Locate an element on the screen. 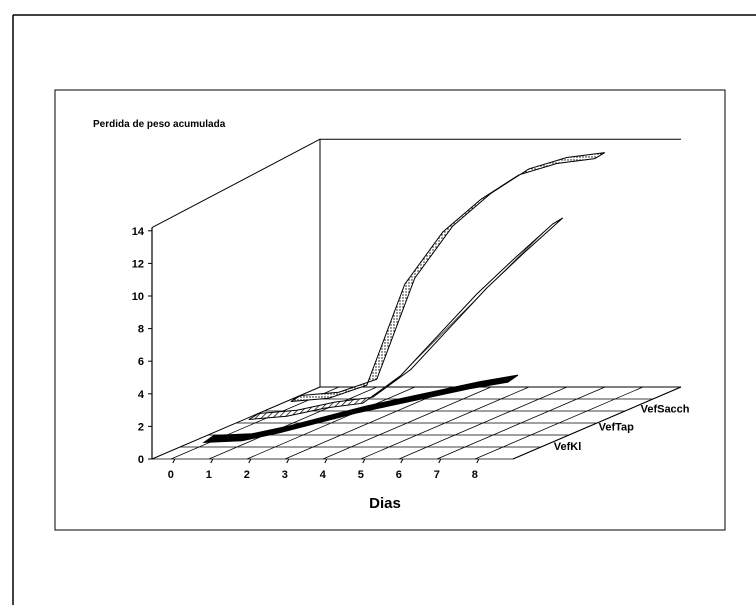 The width and height of the screenshot is (756, 605). floor-right-edge is located at coordinates (597, 423).